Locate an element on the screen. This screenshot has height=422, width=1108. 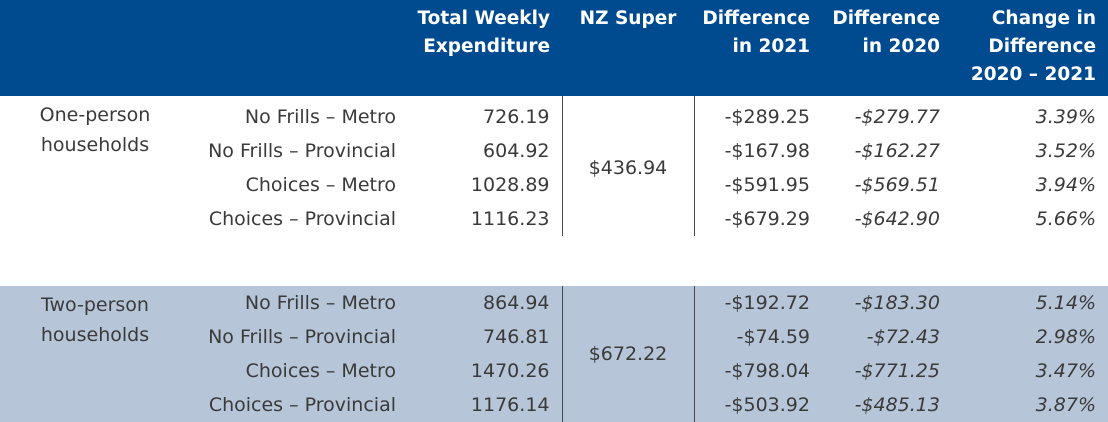
change-in-difference: 5.66% is located at coordinates (1065, 219).